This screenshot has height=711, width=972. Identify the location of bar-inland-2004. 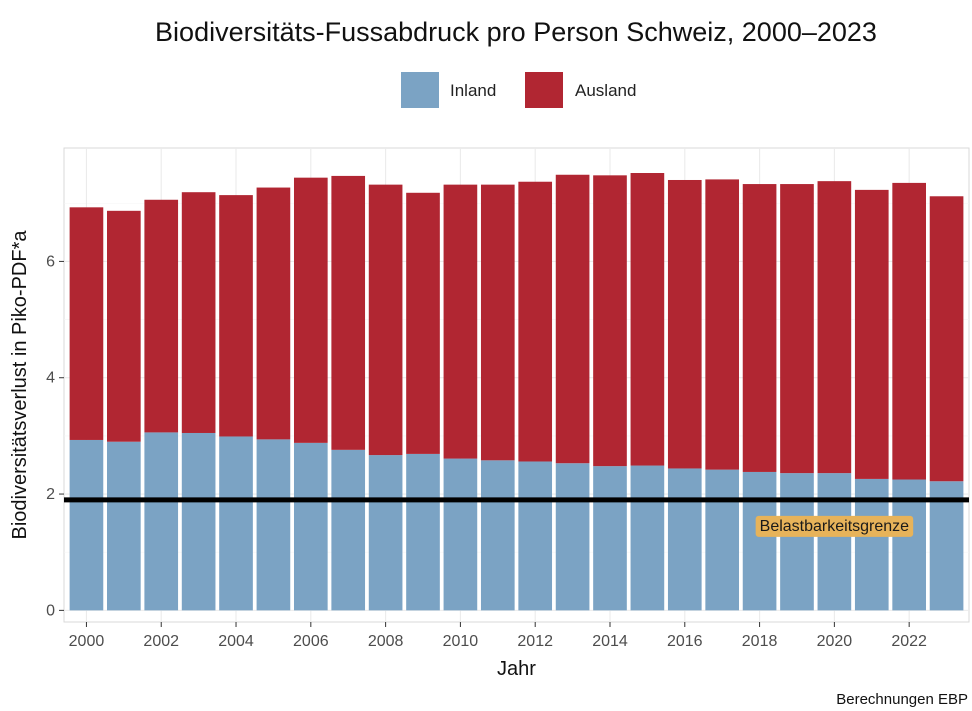
(236, 523).